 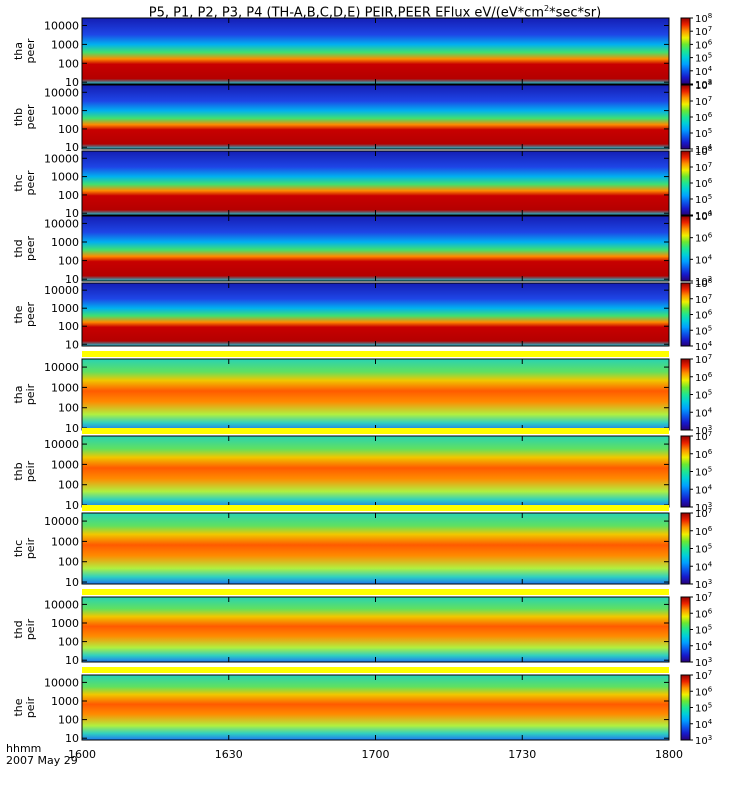 I want to click on date-label: 2007 May 29, so click(x=42, y=760).